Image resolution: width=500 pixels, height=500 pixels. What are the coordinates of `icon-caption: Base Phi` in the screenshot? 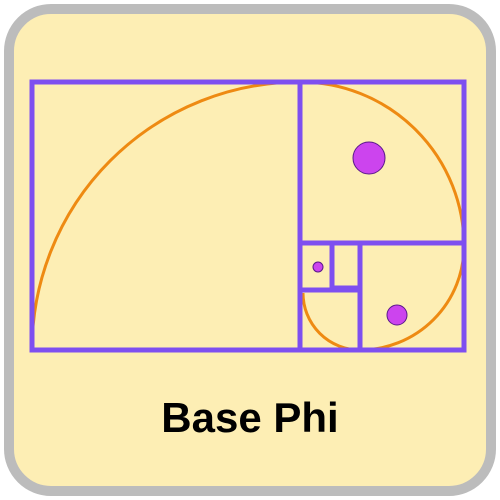 It's located at (250, 417).